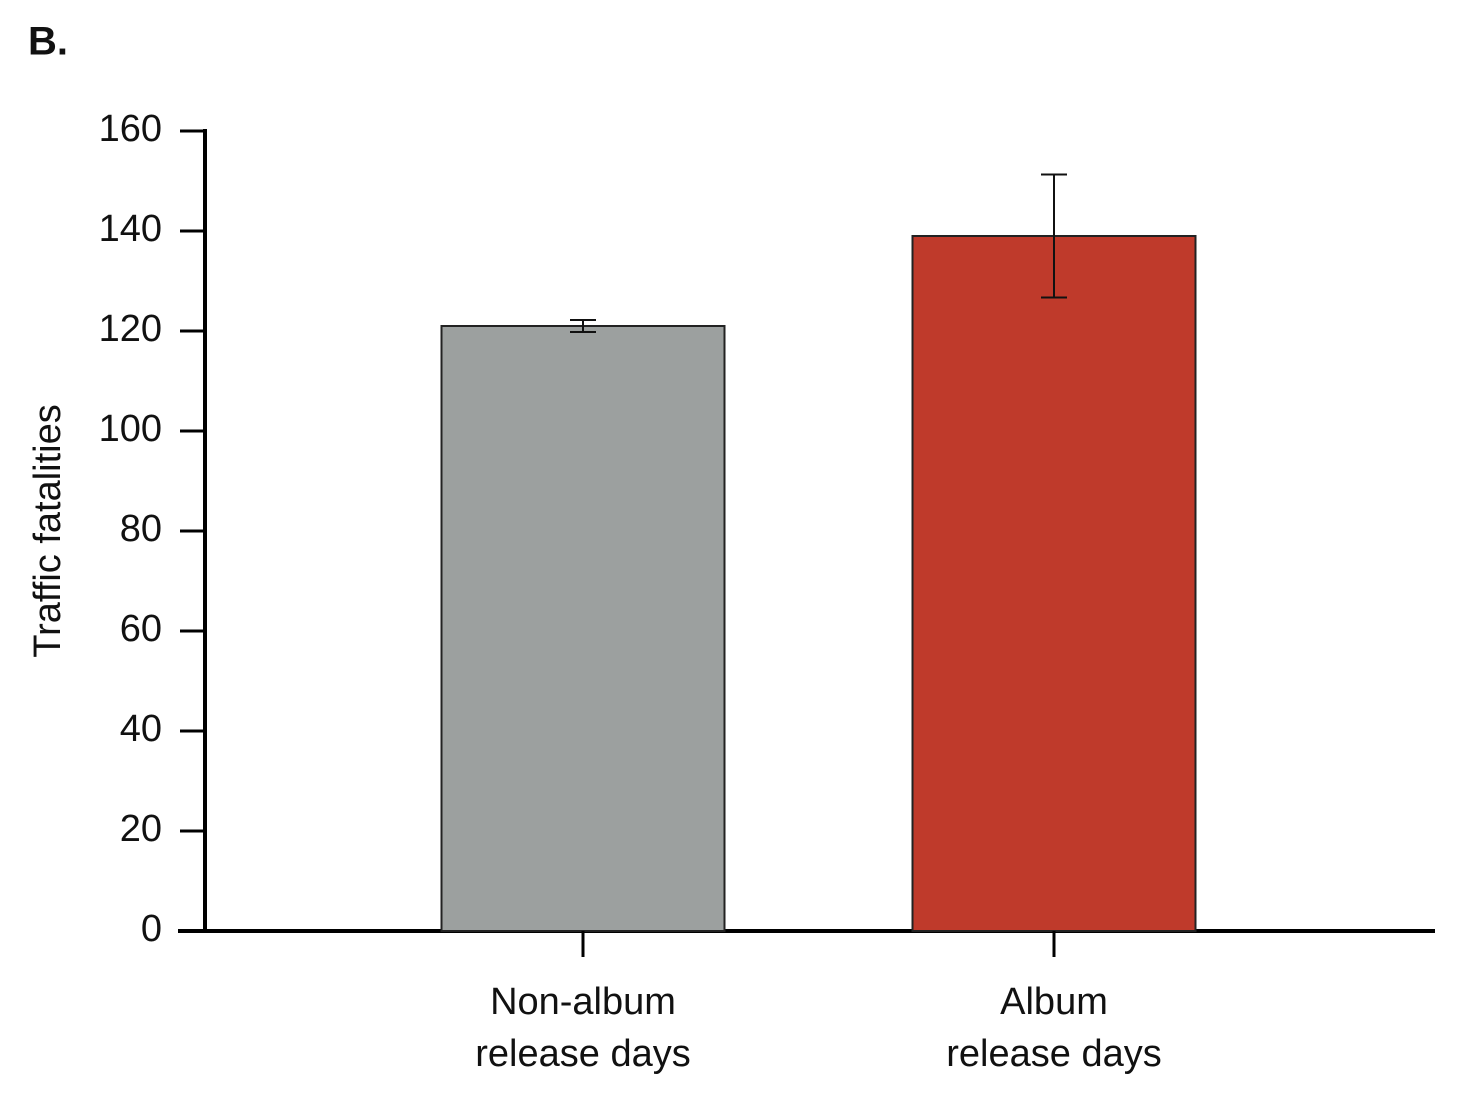 Image resolution: width=1476 pixels, height=1106 pixels. Describe the element at coordinates (151, 929) in the screenshot. I see `y-tick-label: 0` at that location.